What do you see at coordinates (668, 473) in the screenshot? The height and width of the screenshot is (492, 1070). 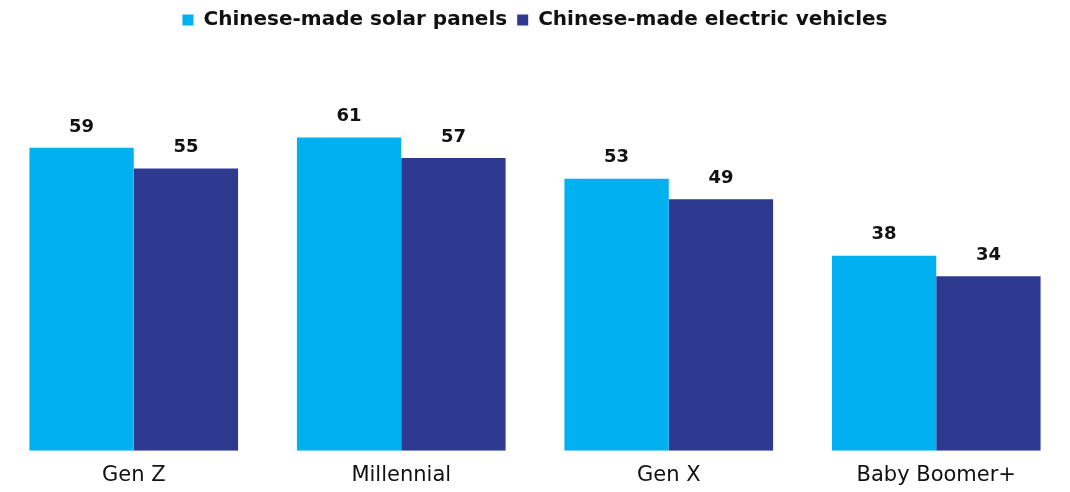 I see `x-tick-label: Gen X` at bounding box center [668, 473].